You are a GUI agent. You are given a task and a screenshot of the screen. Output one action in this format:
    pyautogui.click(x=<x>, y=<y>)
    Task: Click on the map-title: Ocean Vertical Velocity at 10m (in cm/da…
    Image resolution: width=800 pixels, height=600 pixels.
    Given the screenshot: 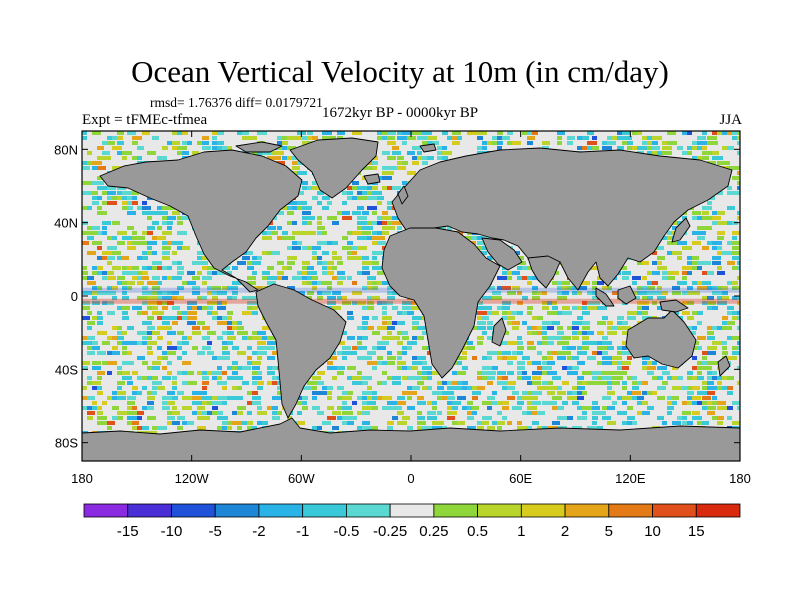 What is the action you would take?
    pyautogui.click(x=400, y=71)
    